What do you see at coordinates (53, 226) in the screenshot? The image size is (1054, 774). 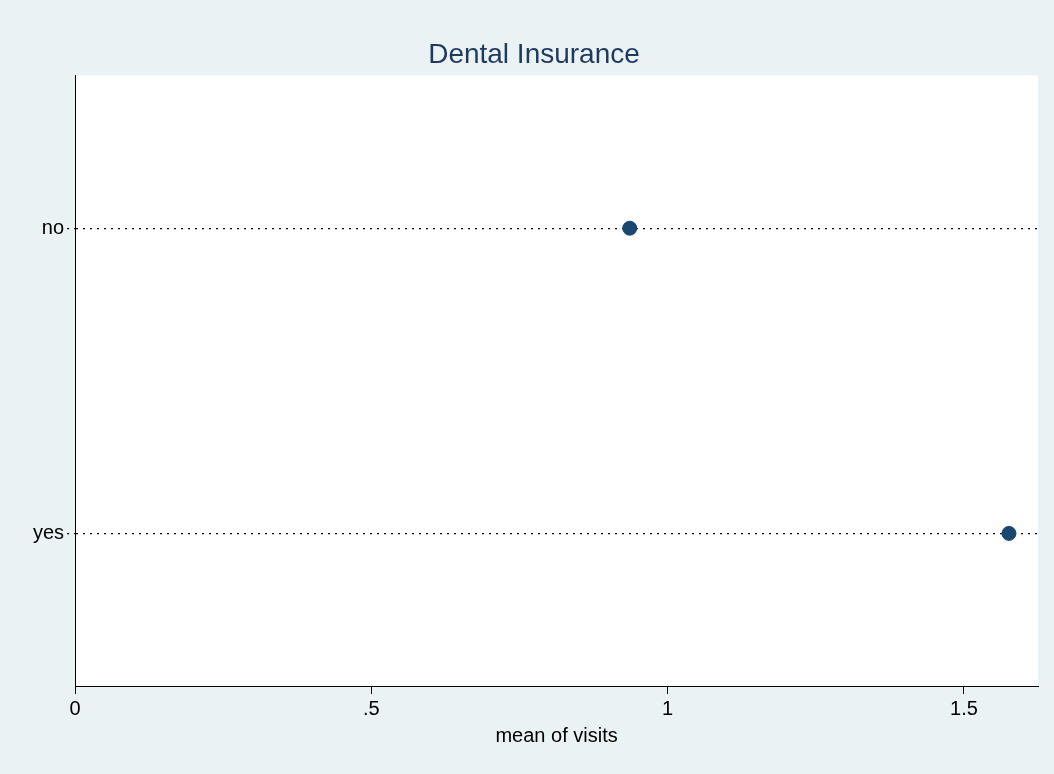 I see `y-tick-label: no` at bounding box center [53, 226].